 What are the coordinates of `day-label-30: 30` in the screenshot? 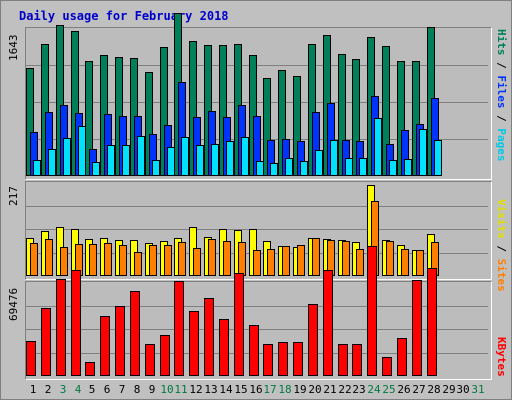 It's located at (463, 389).